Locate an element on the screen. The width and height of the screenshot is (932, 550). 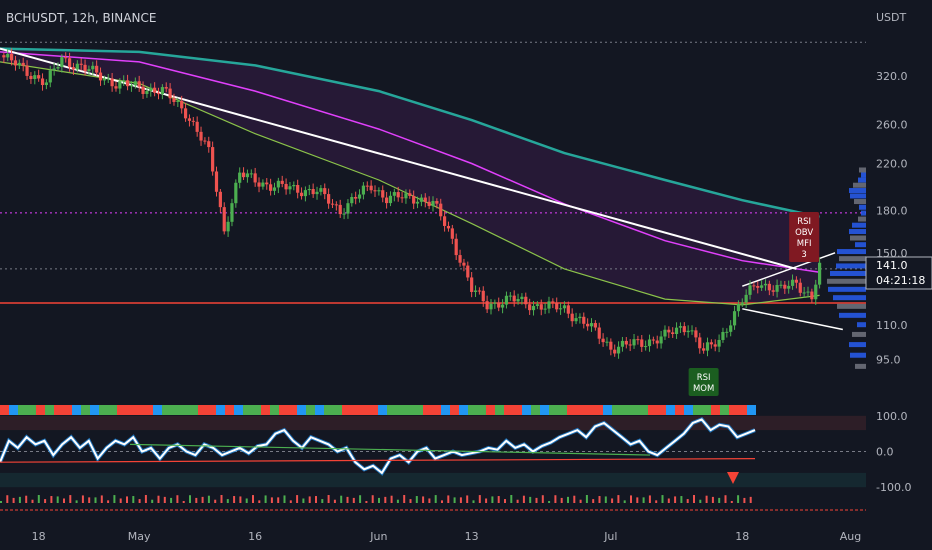
sell-signal-icon is located at coordinates (733, 478).